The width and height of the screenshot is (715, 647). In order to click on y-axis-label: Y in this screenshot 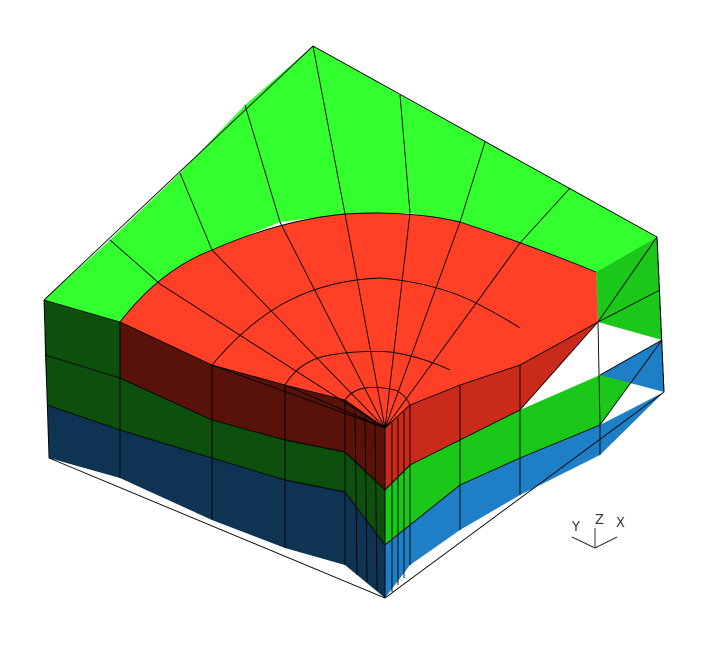, I will do `click(575, 527)`.